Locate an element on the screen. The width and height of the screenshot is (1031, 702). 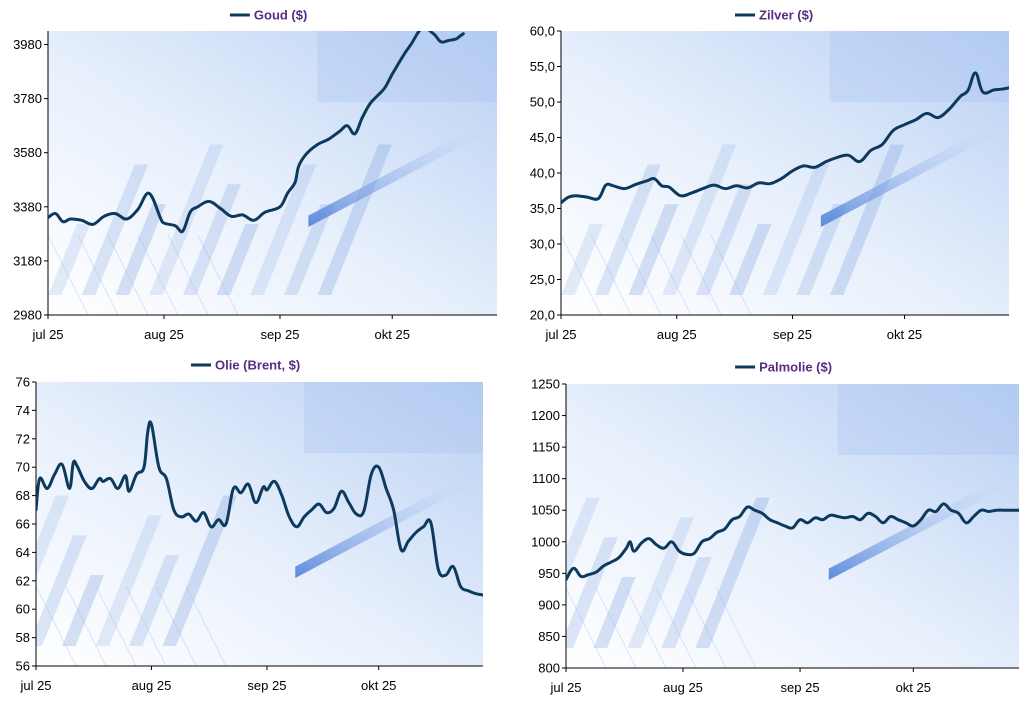
y-tick-label: 800 is located at coordinates (549, 668).